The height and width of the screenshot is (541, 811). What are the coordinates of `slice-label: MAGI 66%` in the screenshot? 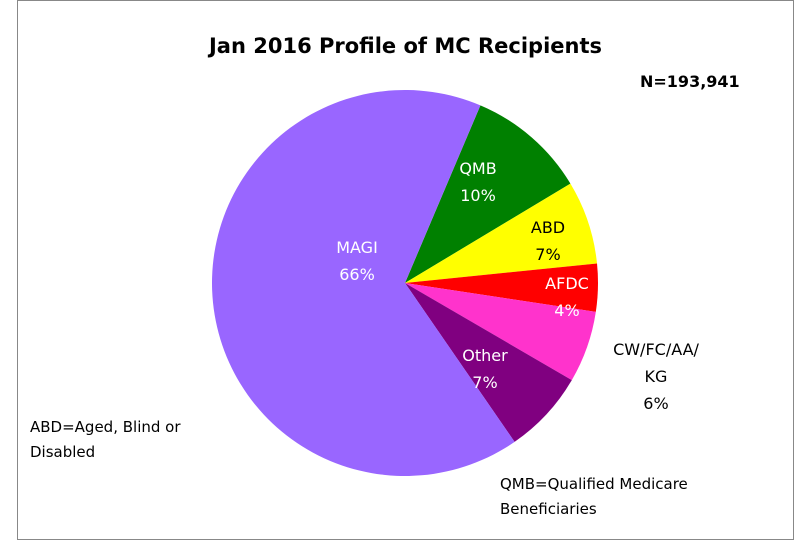 It's located at (357, 261).